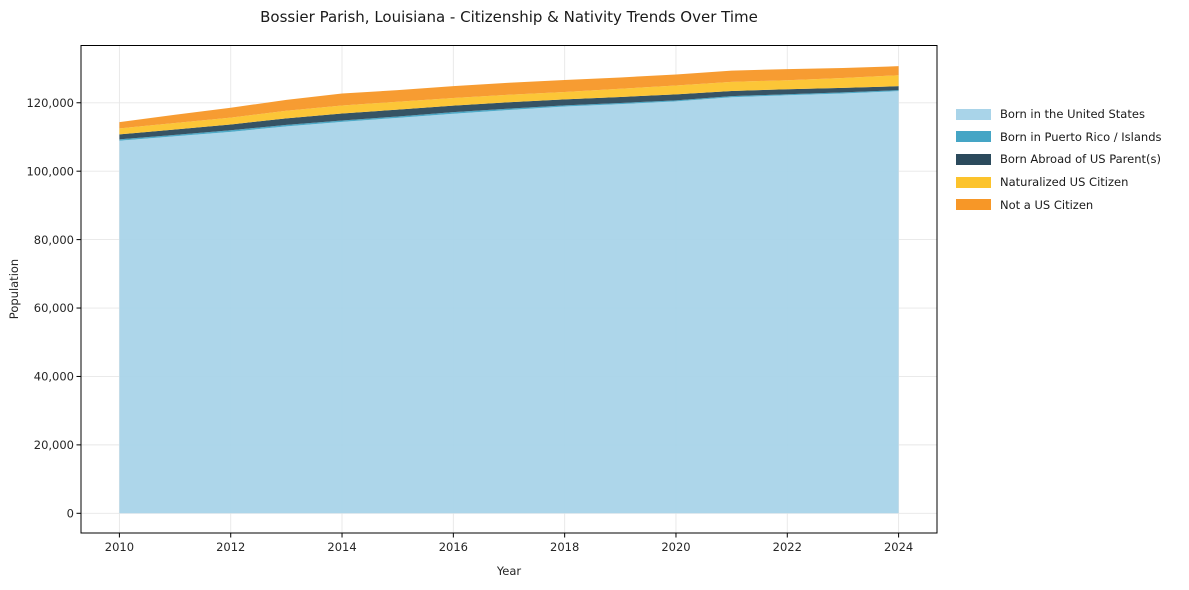 The width and height of the screenshot is (1189, 590). I want to click on legend-swatch-born-abroad, so click(973, 159).